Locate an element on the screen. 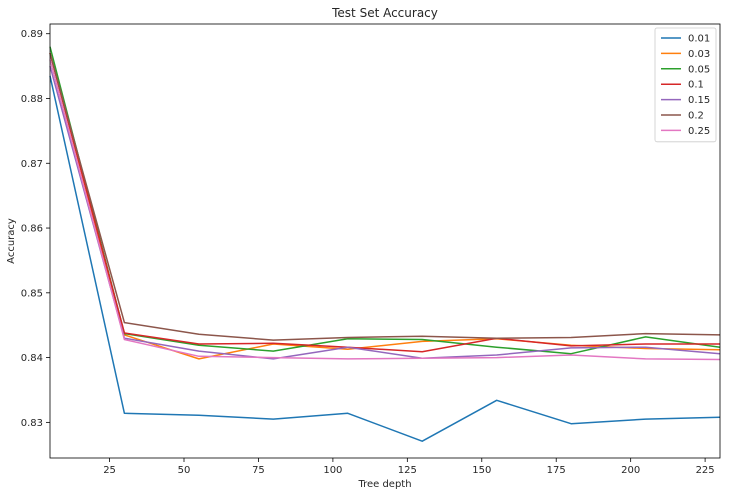 This screenshot has height=496, width=730. legend-box is located at coordinates (685, 85).